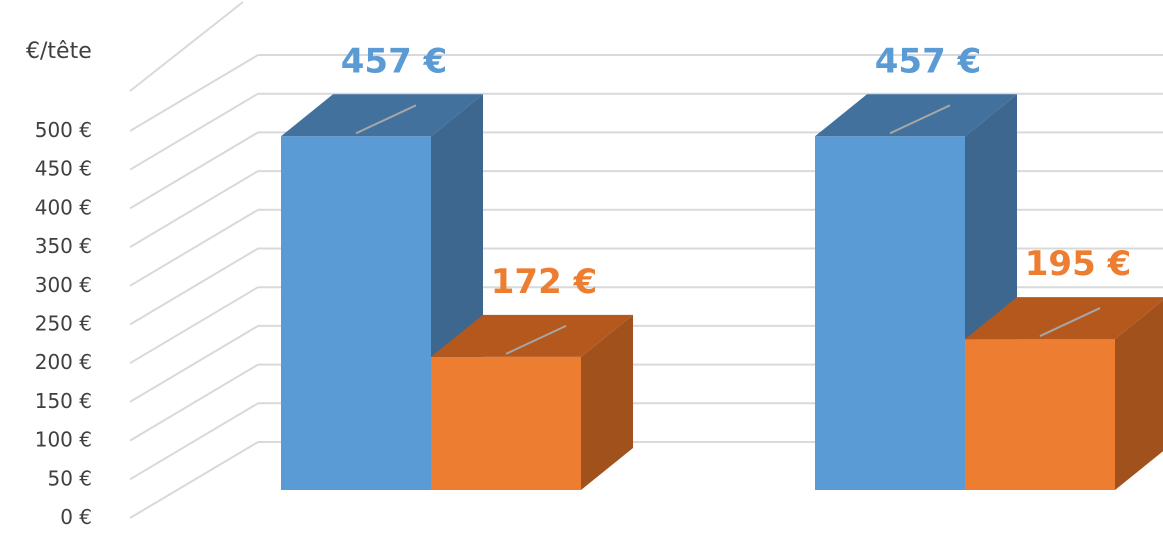 This screenshot has height=534, width=1163. What do you see at coordinates (63, 207) in the screenshot?
I see `y-tick-label: 400 €` at bounding box center [63, 207].